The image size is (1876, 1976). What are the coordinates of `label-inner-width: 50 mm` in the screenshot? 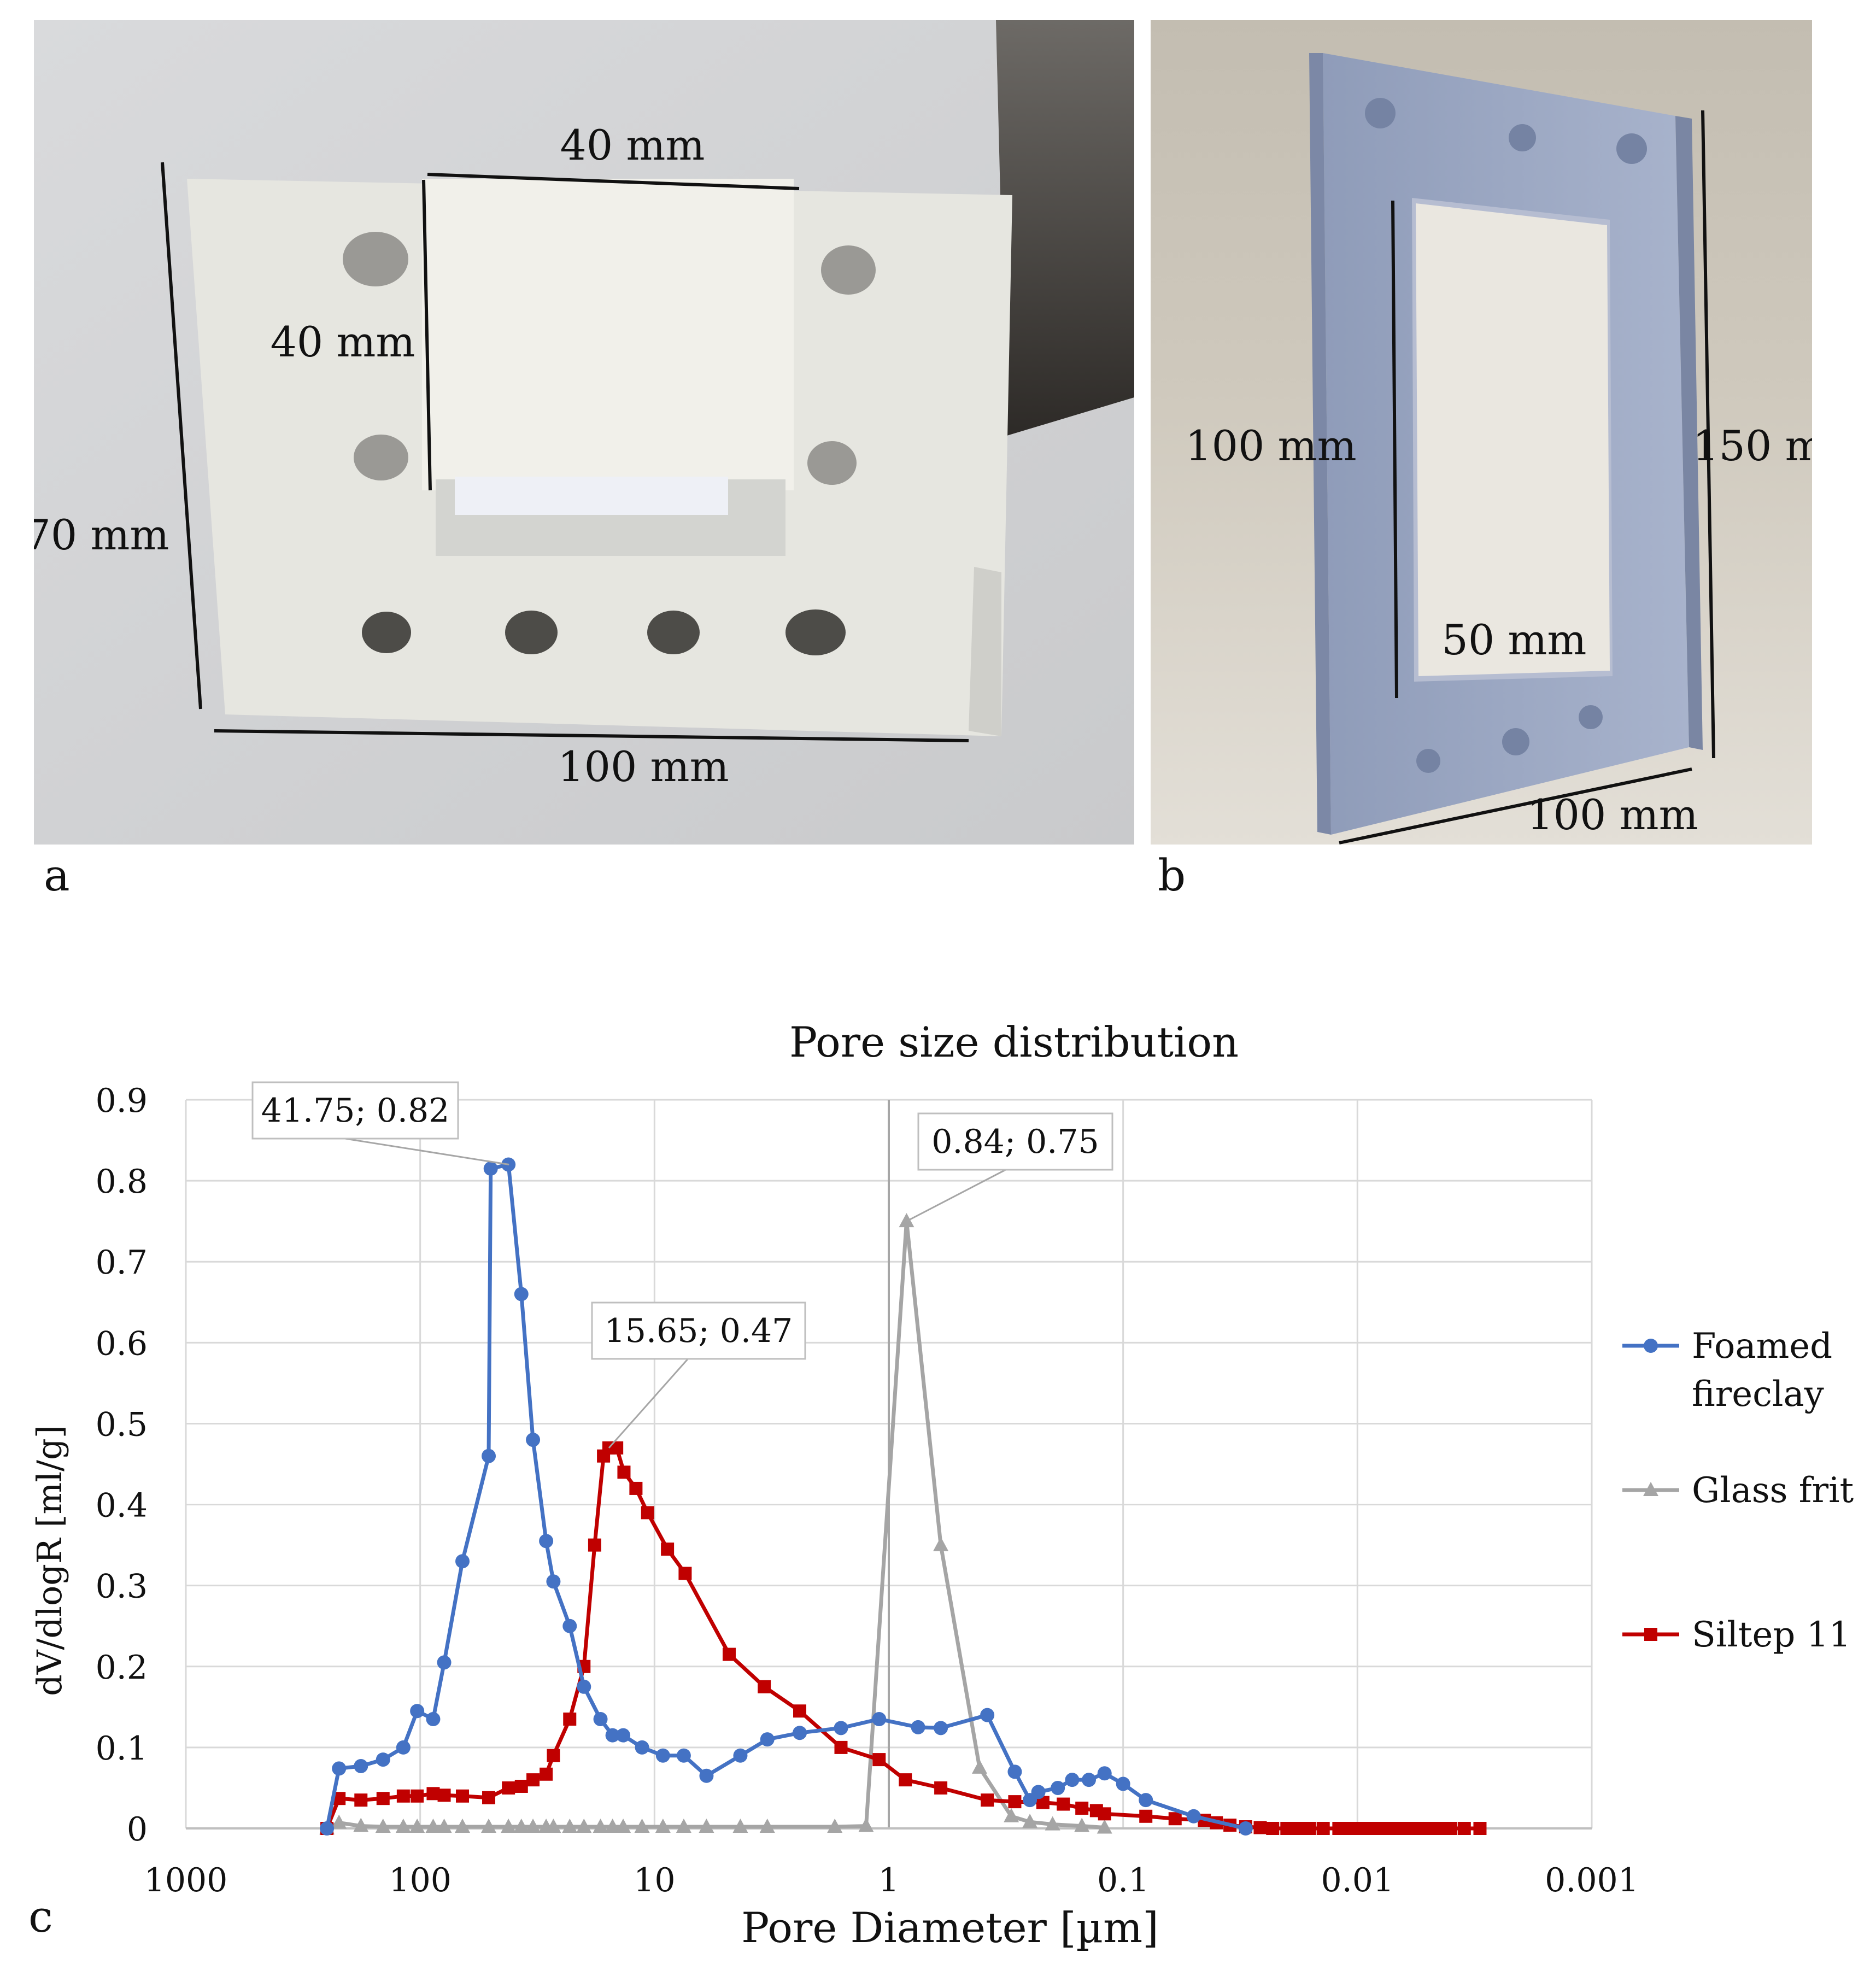 It's located at (1514, 639).